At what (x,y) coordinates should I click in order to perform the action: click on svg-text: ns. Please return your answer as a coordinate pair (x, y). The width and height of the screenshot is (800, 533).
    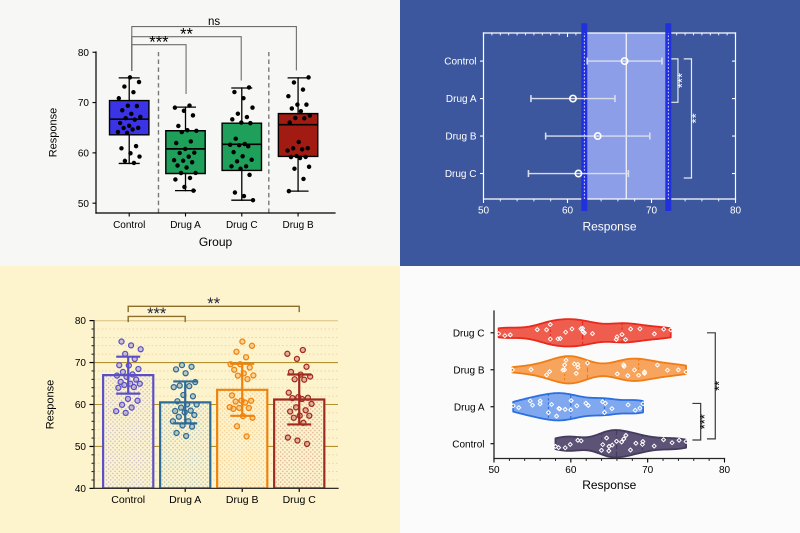
    Looking at the image, I should click on (214, 22).